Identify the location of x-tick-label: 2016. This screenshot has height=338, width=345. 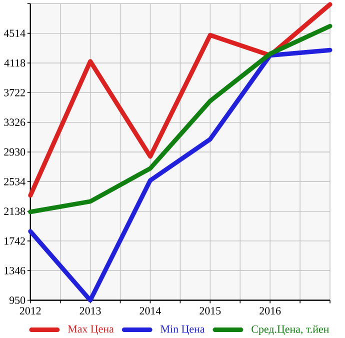
(270, 310).